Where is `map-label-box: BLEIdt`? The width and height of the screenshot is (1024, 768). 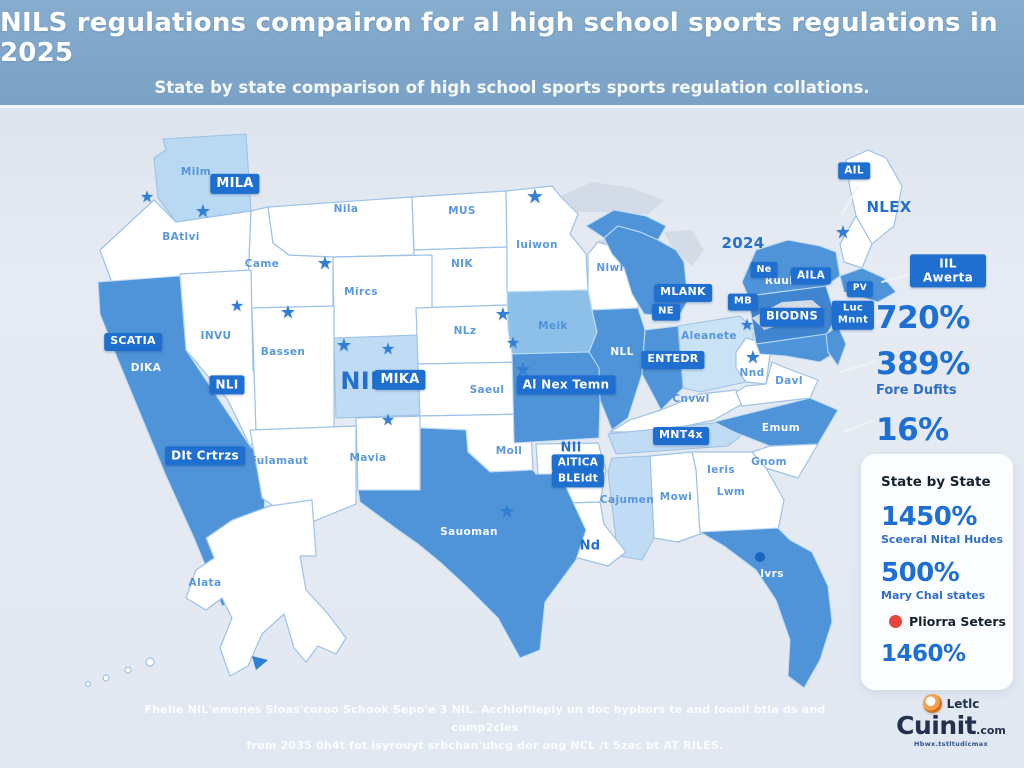 map-label-box: BLEIdt is located at coordinates (578, 479).